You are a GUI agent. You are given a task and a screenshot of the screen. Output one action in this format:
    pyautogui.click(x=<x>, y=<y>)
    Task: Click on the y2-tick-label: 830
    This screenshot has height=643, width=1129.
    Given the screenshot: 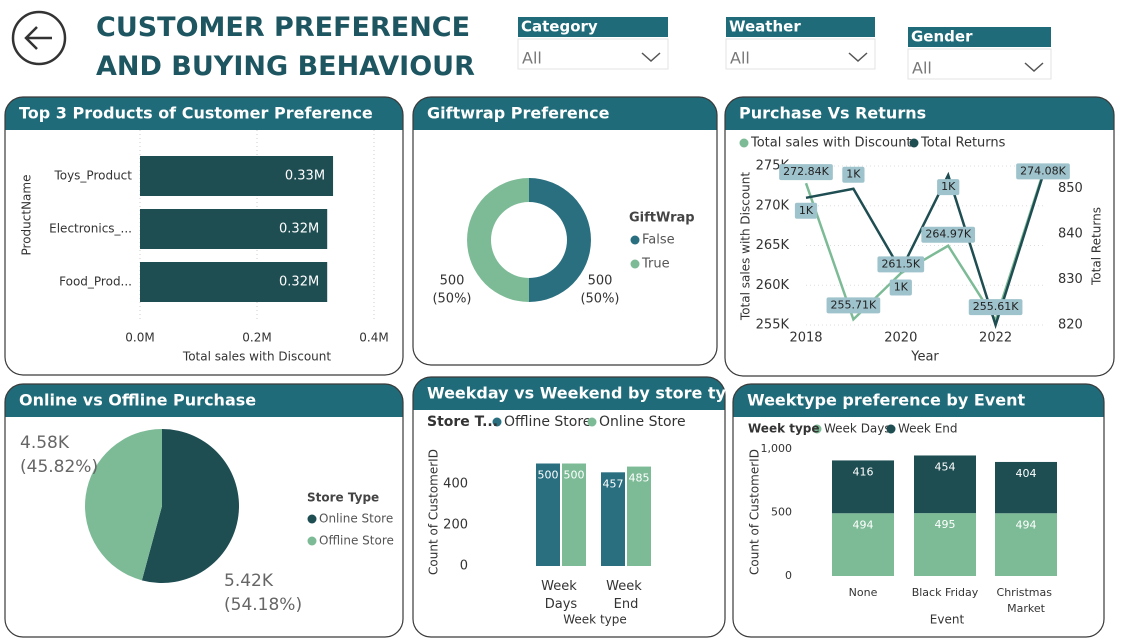 What is the action you would take?
    pyautogui.click(x=1070, y=279)
    